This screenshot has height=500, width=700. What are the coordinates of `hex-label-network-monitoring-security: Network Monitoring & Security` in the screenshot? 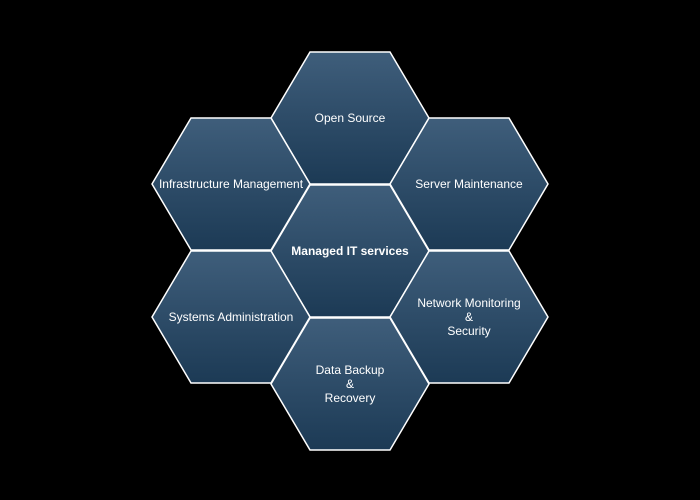 It's located at (468, 317).